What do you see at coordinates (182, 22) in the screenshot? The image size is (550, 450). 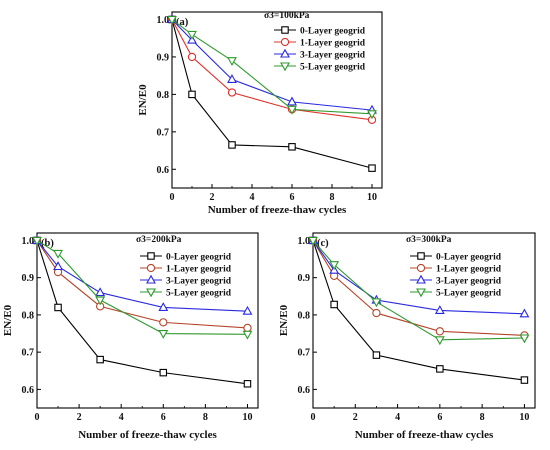 I see `panel-label: (a)` at bounding box center [182, 22].